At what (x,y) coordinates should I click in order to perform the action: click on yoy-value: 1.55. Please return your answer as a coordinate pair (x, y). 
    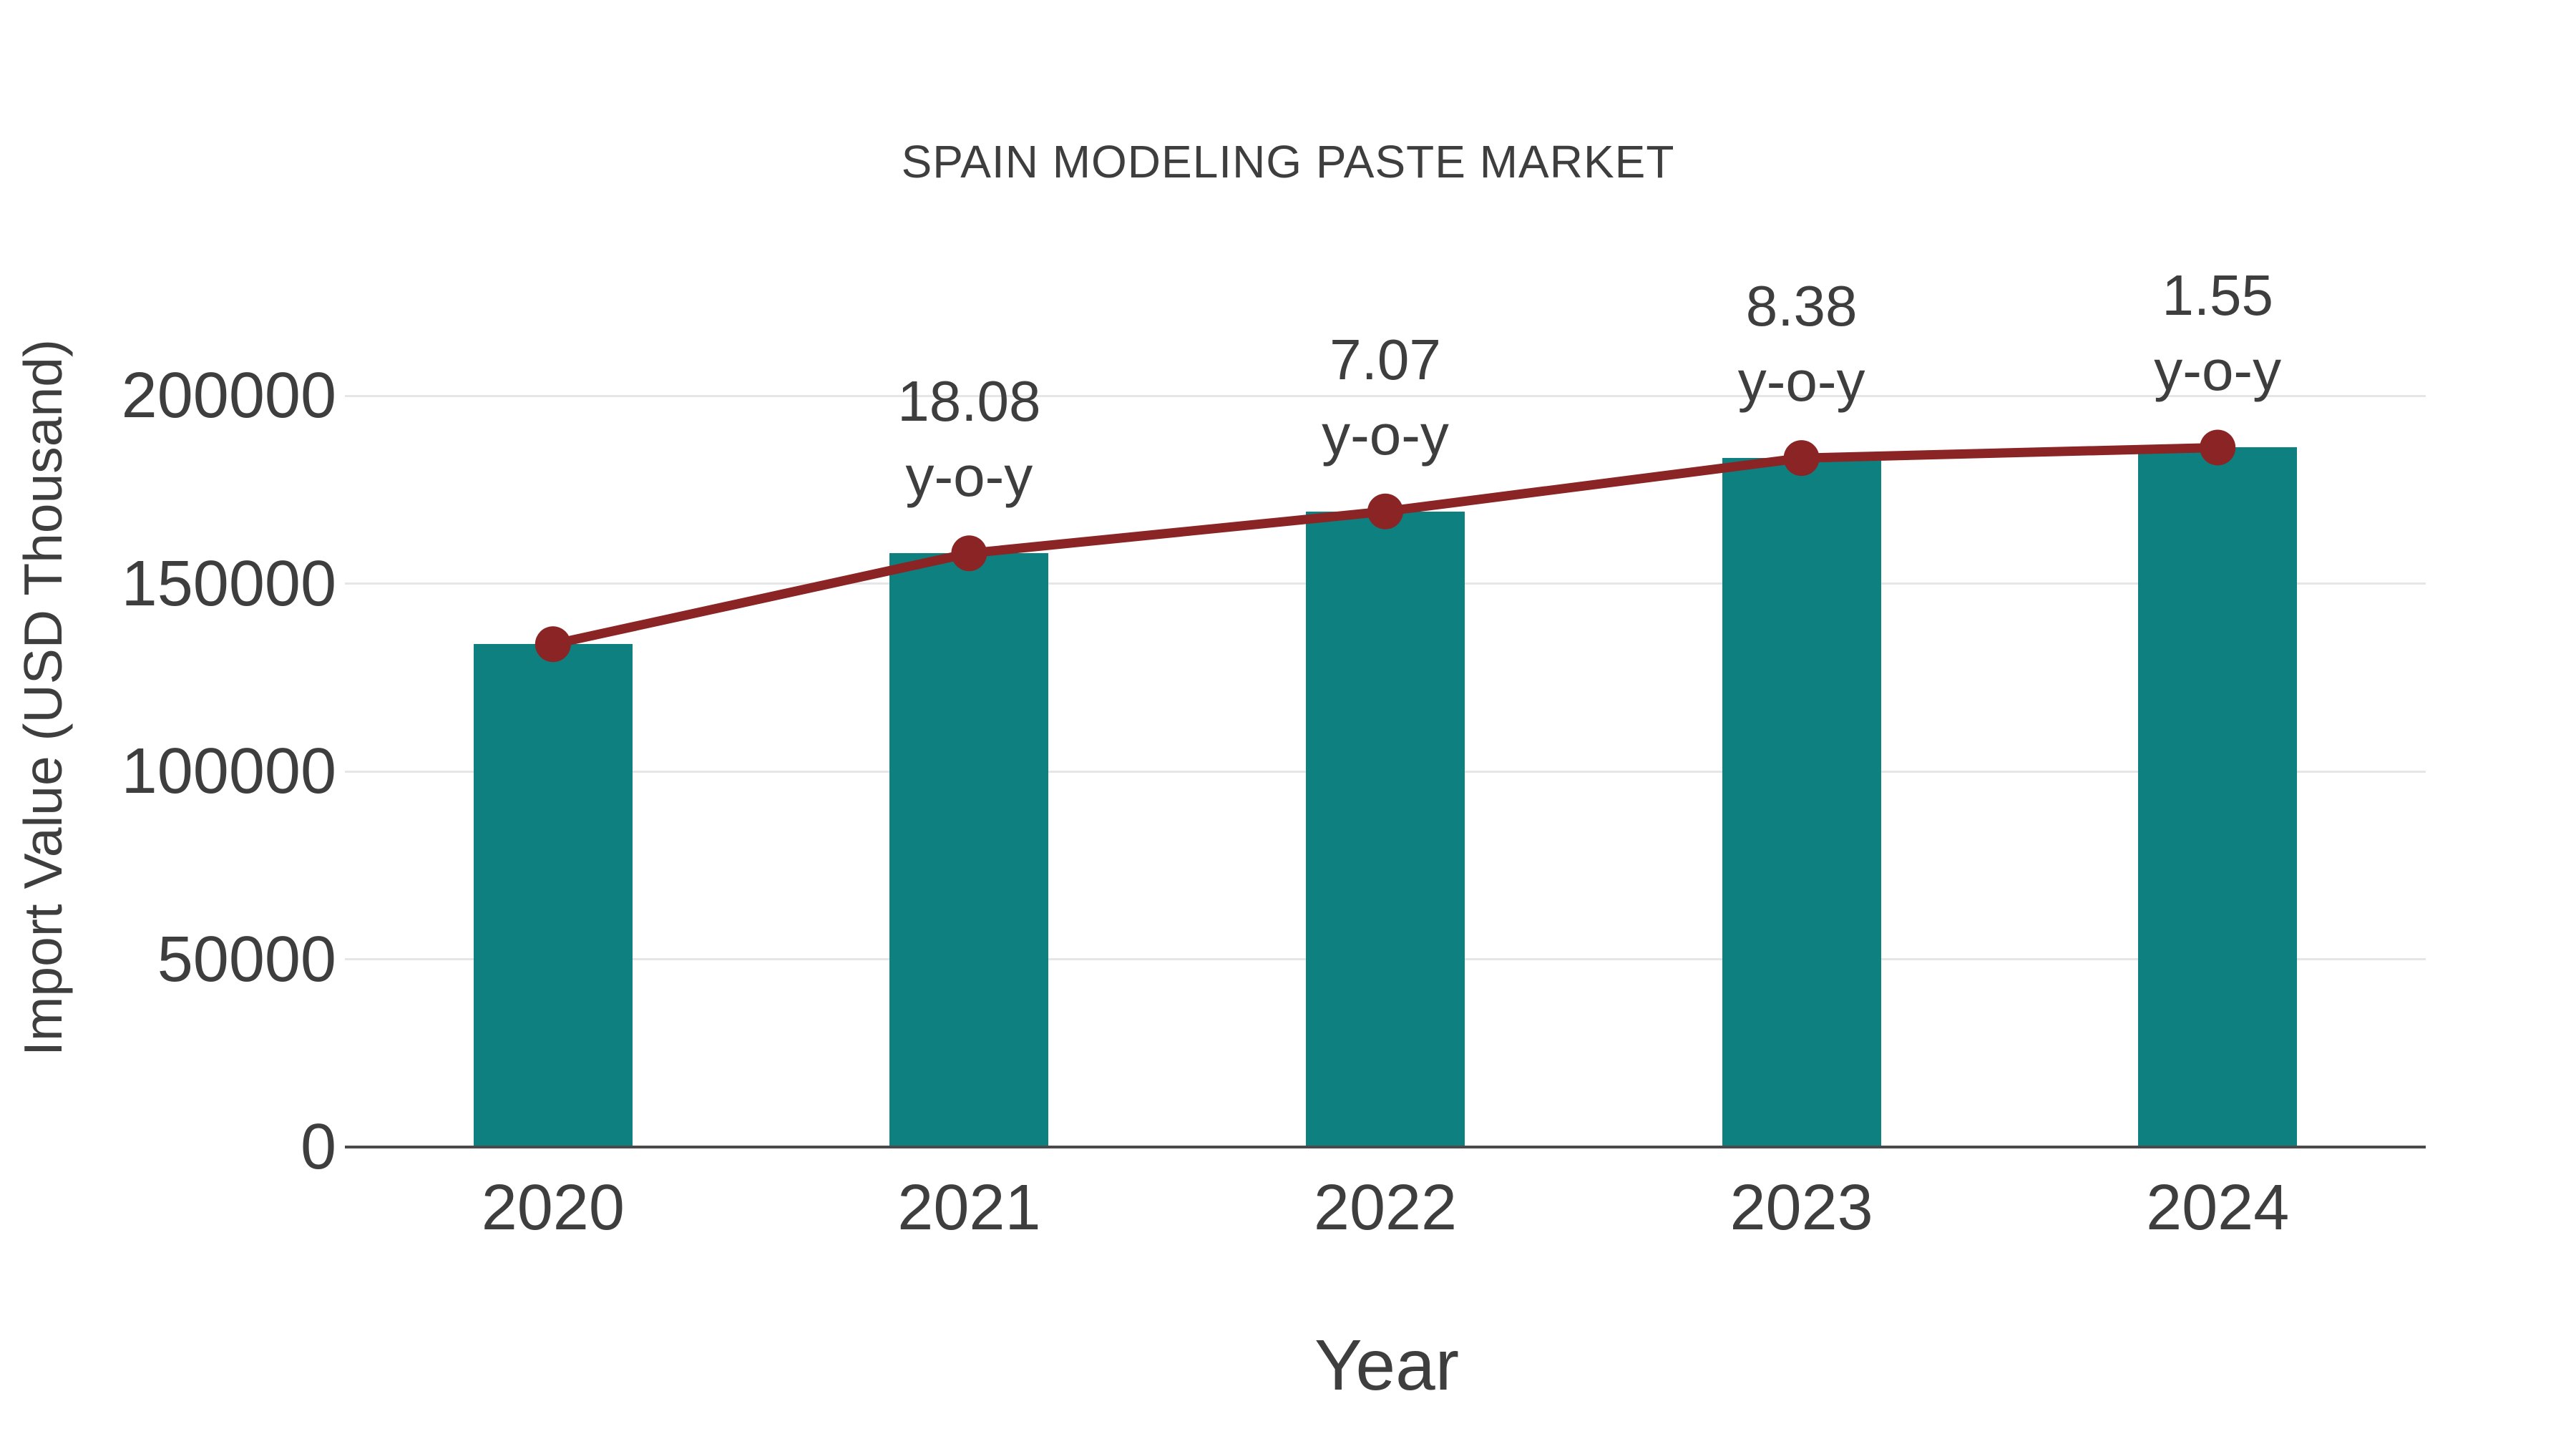
    Looking at the image, I should click on (2218, 295).